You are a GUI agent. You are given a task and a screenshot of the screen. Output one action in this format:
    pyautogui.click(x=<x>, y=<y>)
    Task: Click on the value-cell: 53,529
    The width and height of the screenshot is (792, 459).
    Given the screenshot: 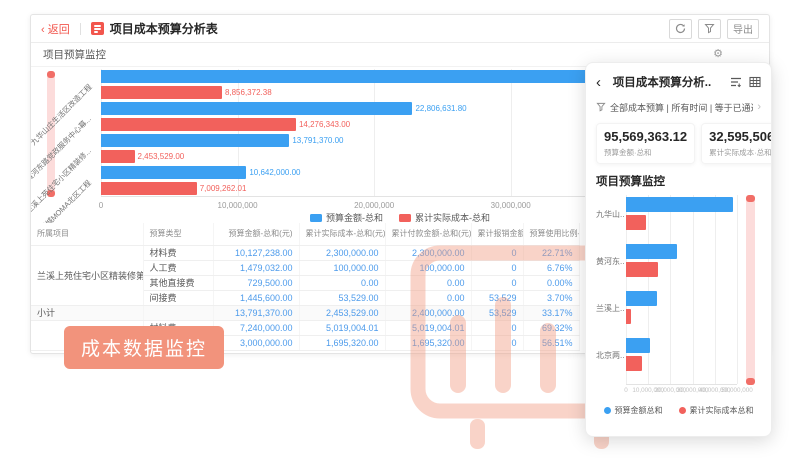 What is the action you would take?
    pyautogui.click(x=497, y=313)
    